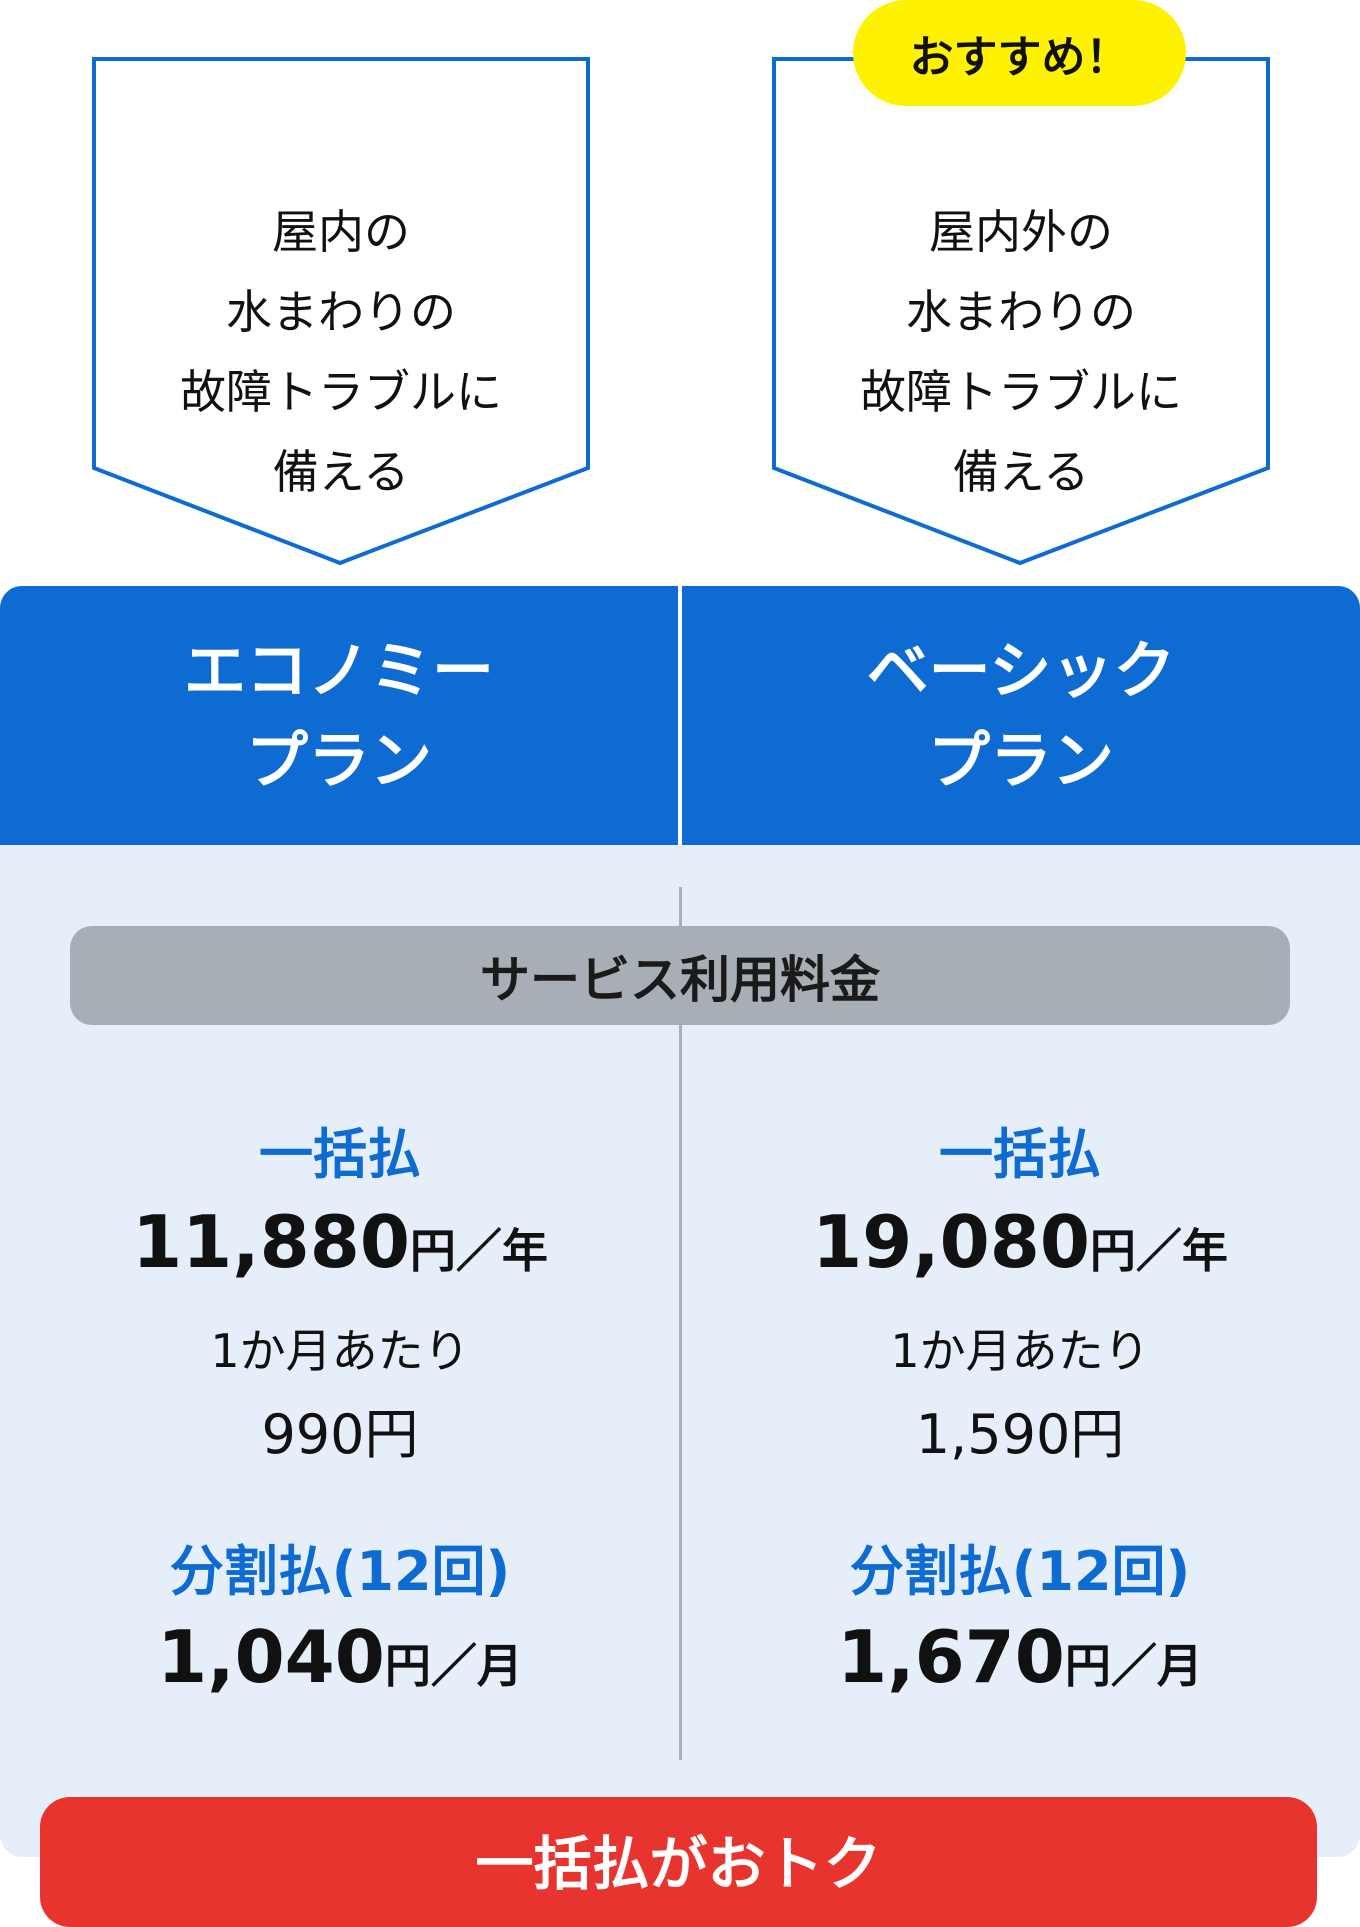  Describe the element at coordinates (1020, 1434) in the screenshot. I see `monthly-price: 1,590円` at that location.